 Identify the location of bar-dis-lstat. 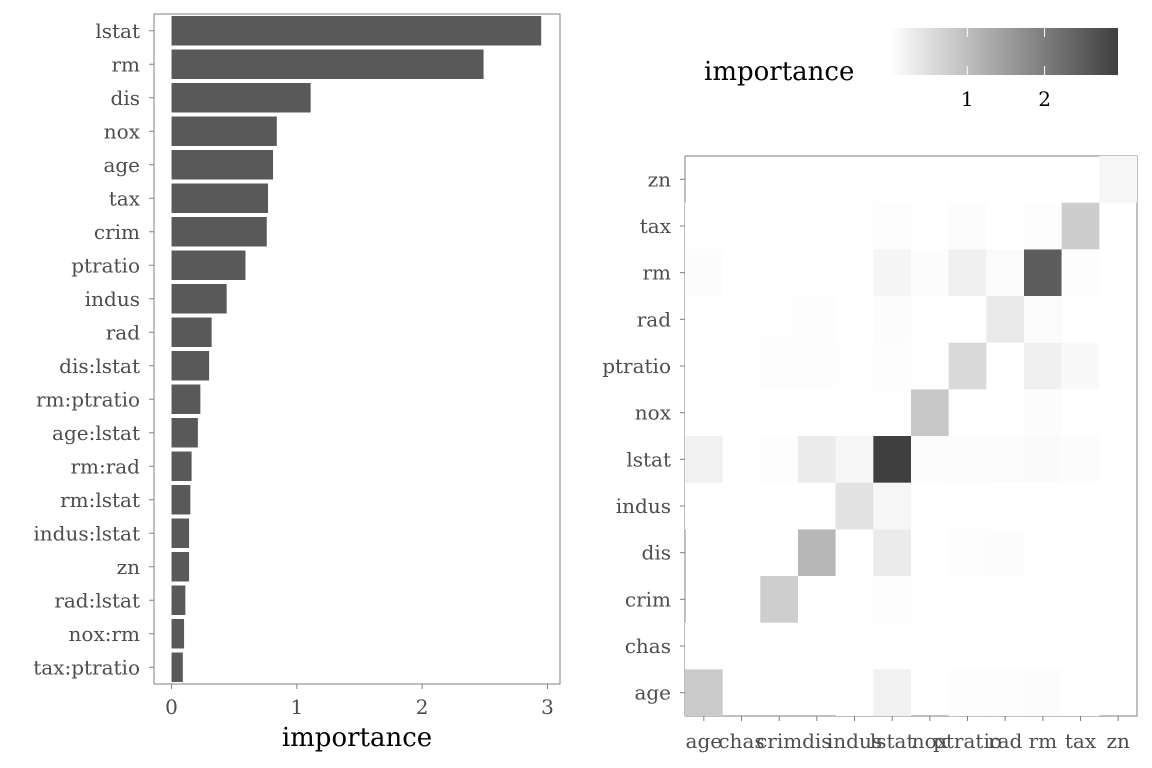
(190, 366).